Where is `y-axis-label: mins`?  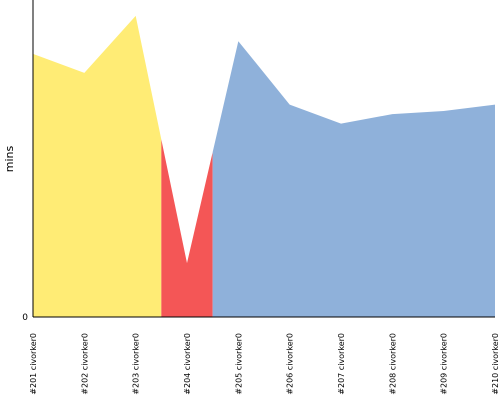 y-axis-label: mins is located at coordinates (9, 158).